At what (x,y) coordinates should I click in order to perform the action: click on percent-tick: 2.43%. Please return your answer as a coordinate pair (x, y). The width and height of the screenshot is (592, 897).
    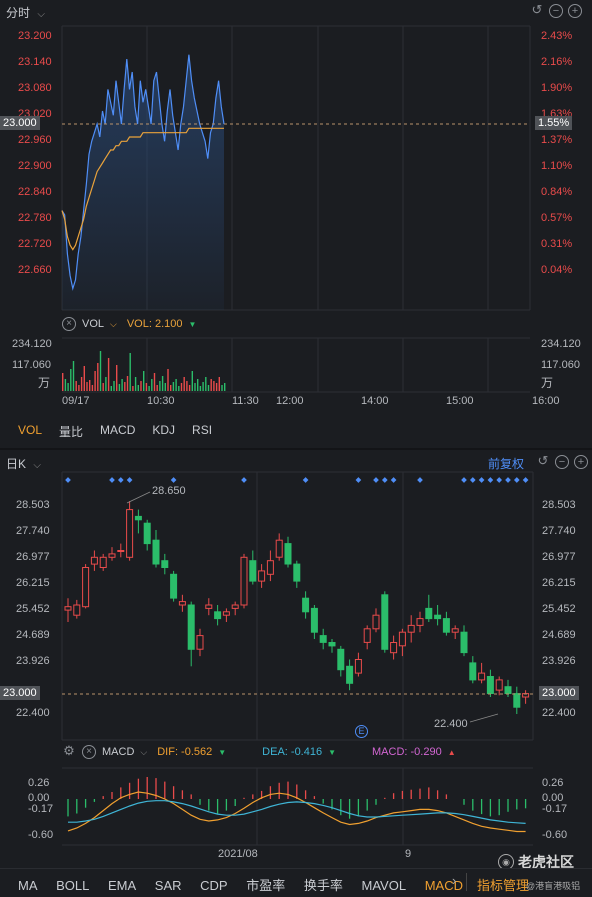
    Looking at the image, I should click on (557, 36).